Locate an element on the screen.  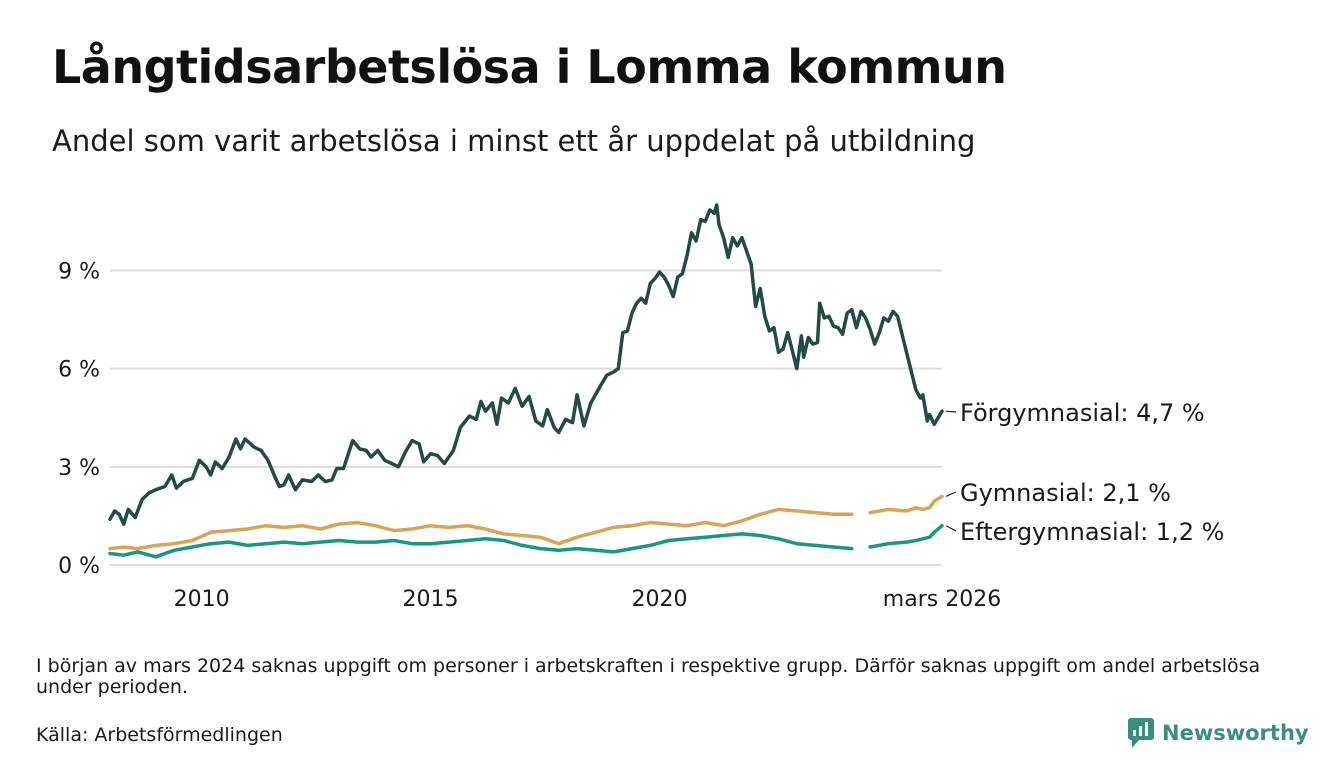
leader-line-eftergymnasial is located at coordinates (951, 528).